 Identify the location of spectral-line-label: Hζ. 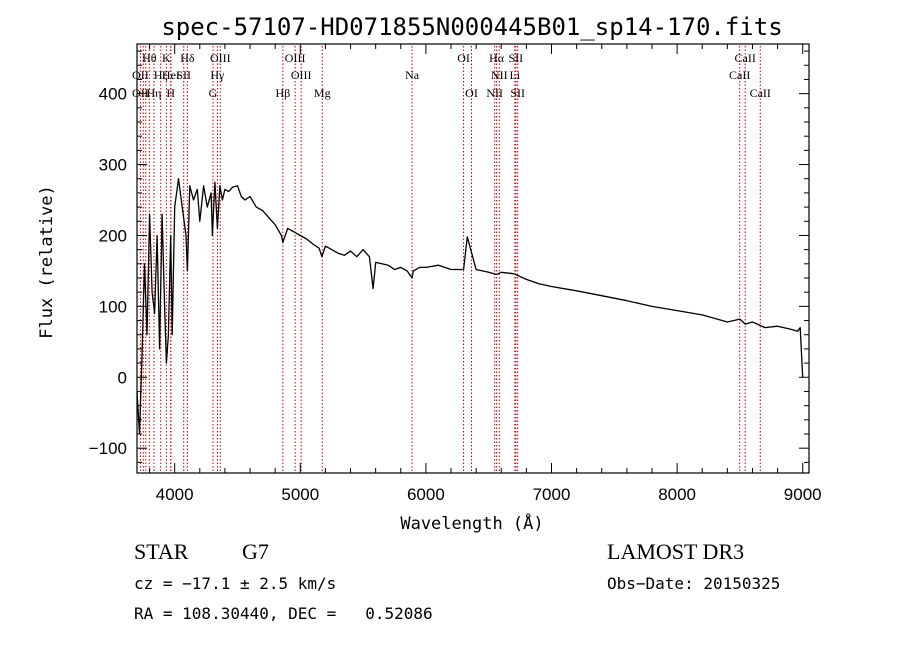
(161, 75).